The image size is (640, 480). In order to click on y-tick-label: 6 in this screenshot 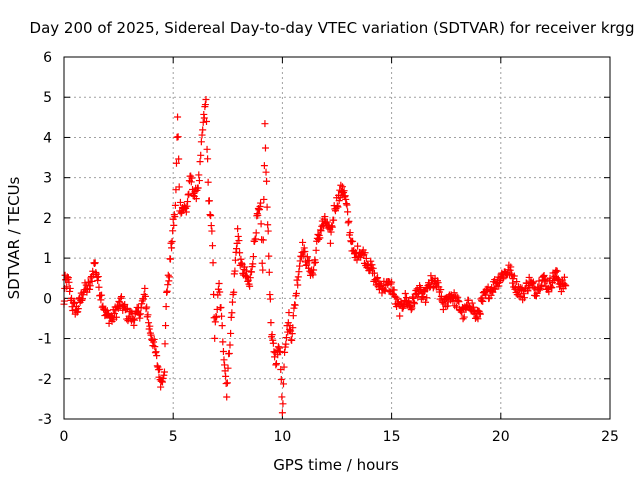, I will do `click(47, 58)`.